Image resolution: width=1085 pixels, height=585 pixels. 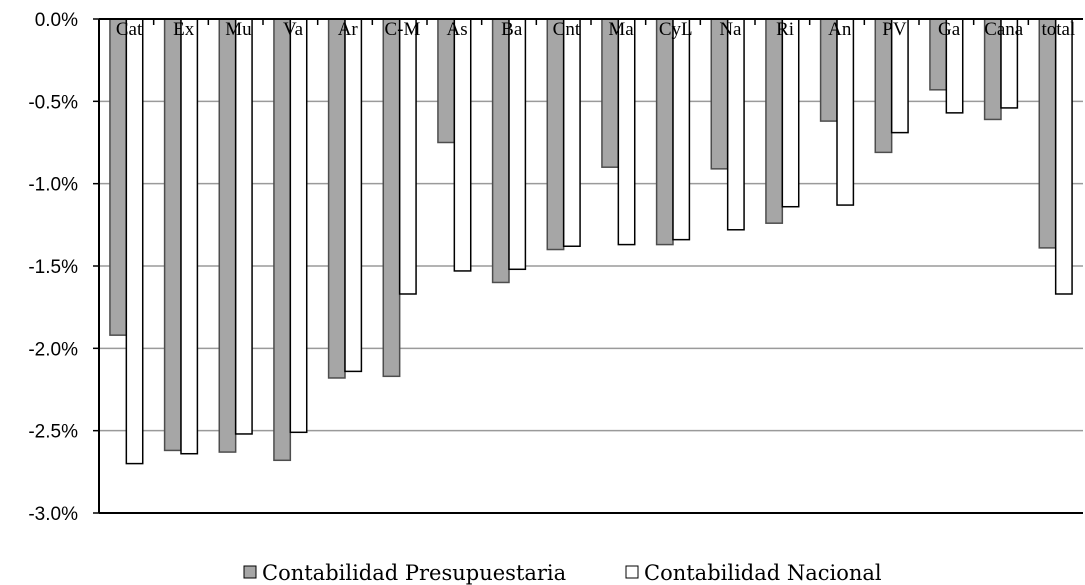 I want to click on category-label: Ri, so click(x=785, y=29).